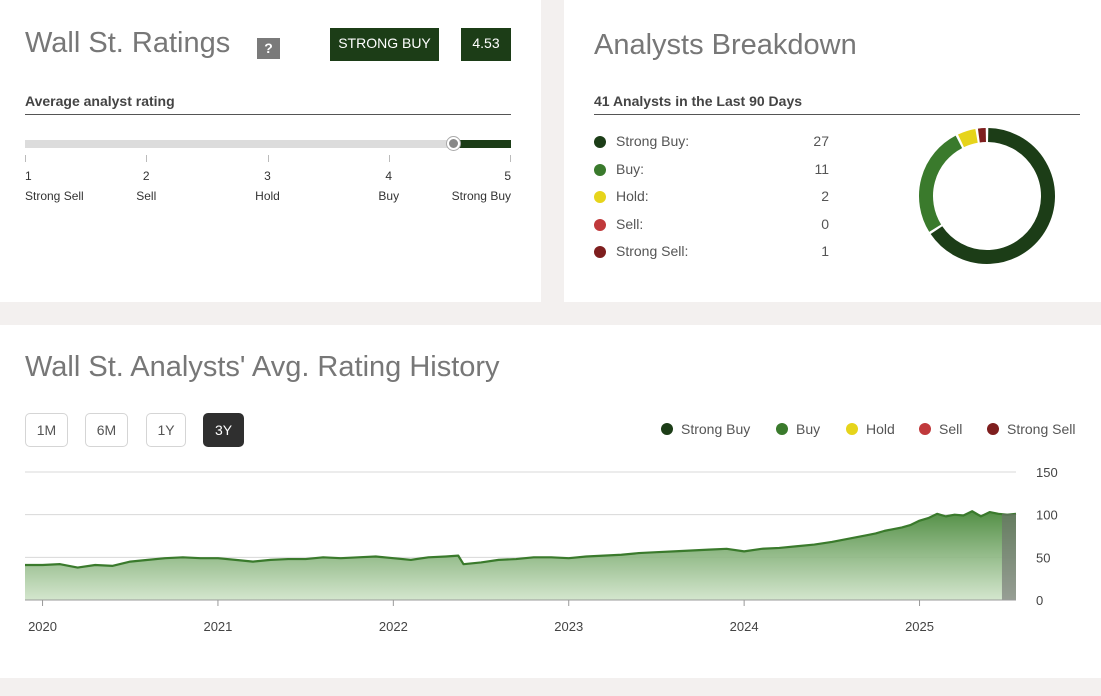 The image size is (1101, 696). Describe the element at coordinates (825, 223) in the screenshot. I see `breakdown-count: 0` at that location.